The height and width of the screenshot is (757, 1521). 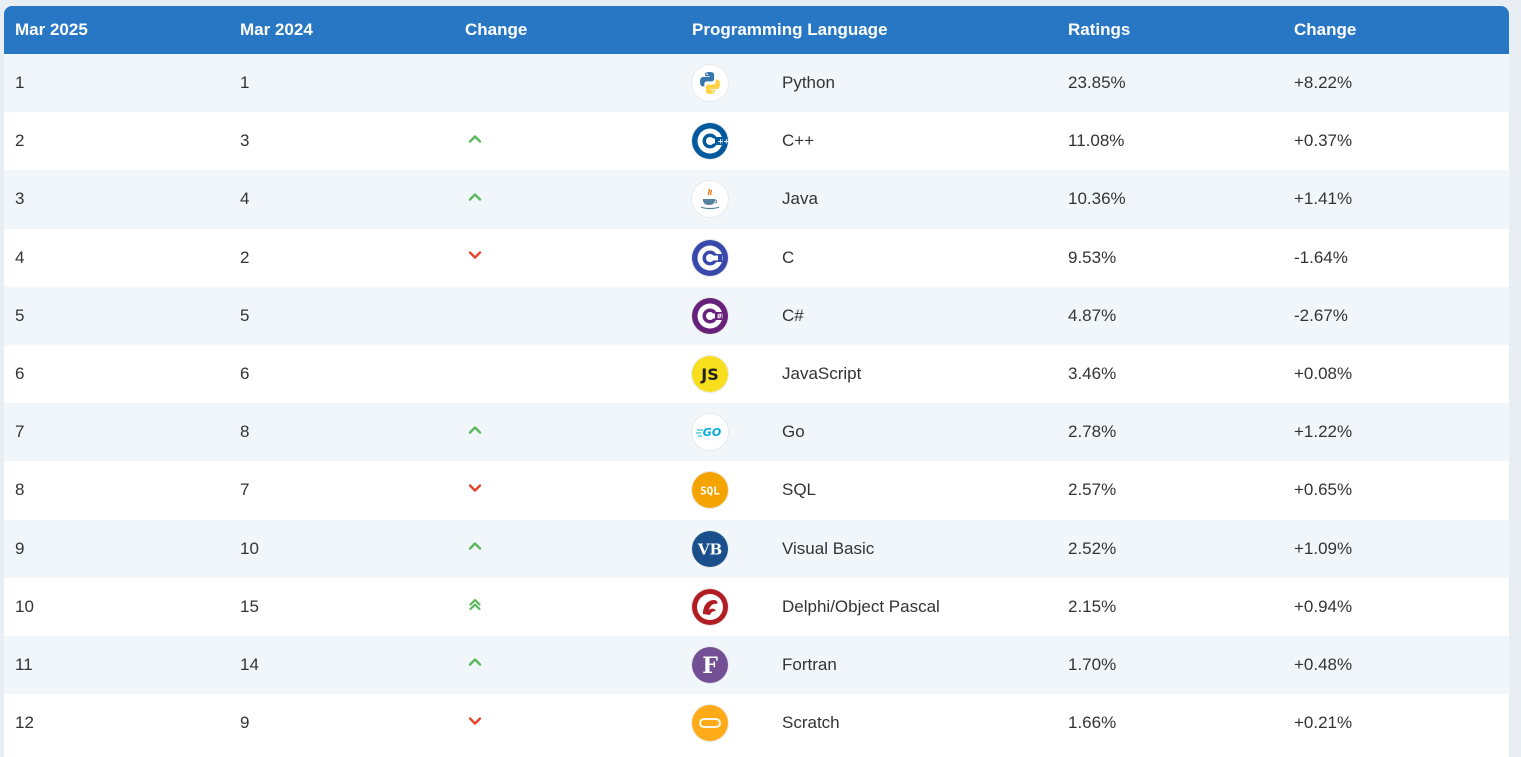 I want to click on rating-change: +0.94%, so click(x=1323, y=606).